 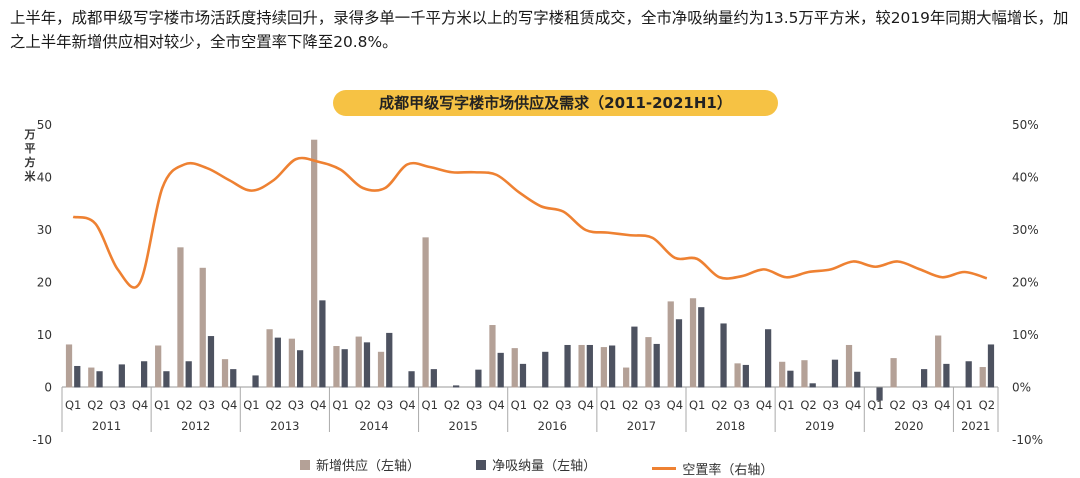 What do you see at coordinates (641, 426) in the screenshot?
I see `year-tick-label: 2017` at bounding box center [641, 426].